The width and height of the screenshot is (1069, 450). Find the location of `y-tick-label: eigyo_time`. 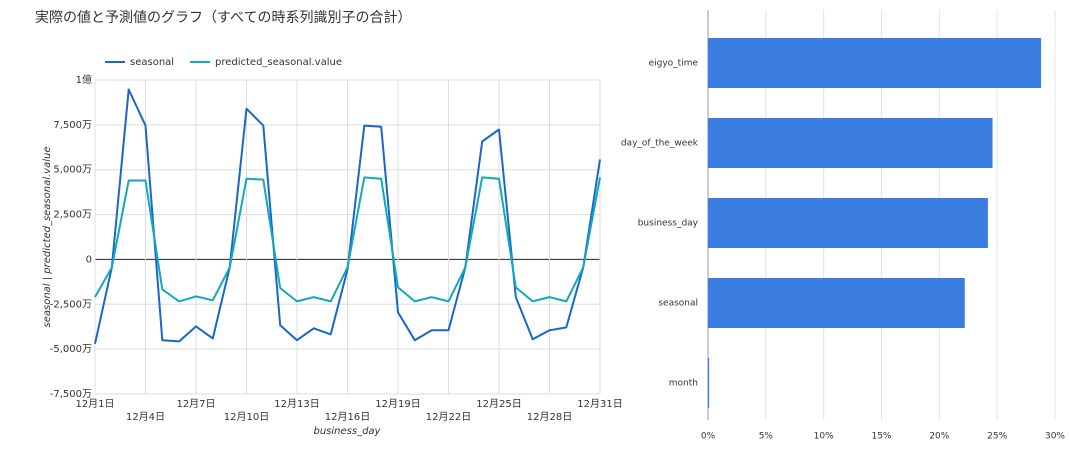

y-tick-label: eigyo_time is located at coordinates (674, 64).